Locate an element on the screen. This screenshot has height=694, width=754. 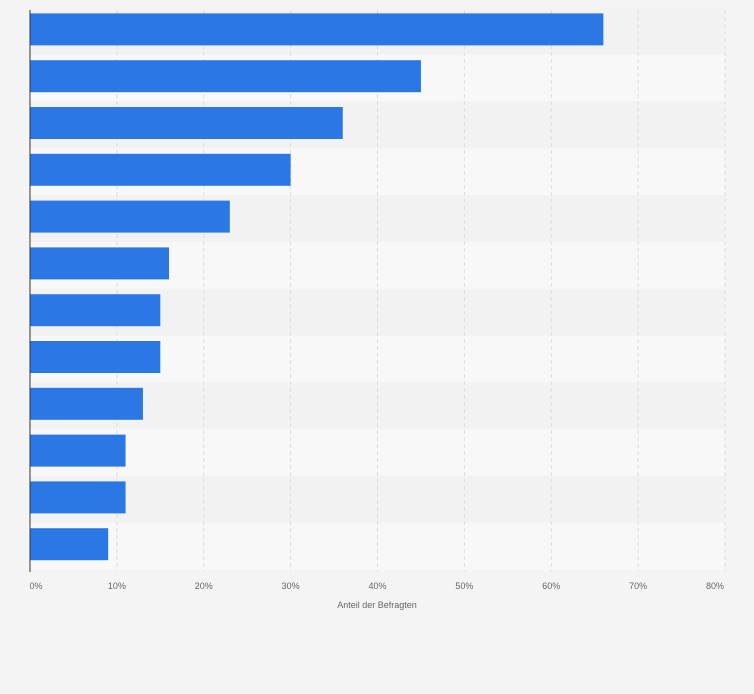
x-tick-label: 0% is located at coordinates (35, 586).